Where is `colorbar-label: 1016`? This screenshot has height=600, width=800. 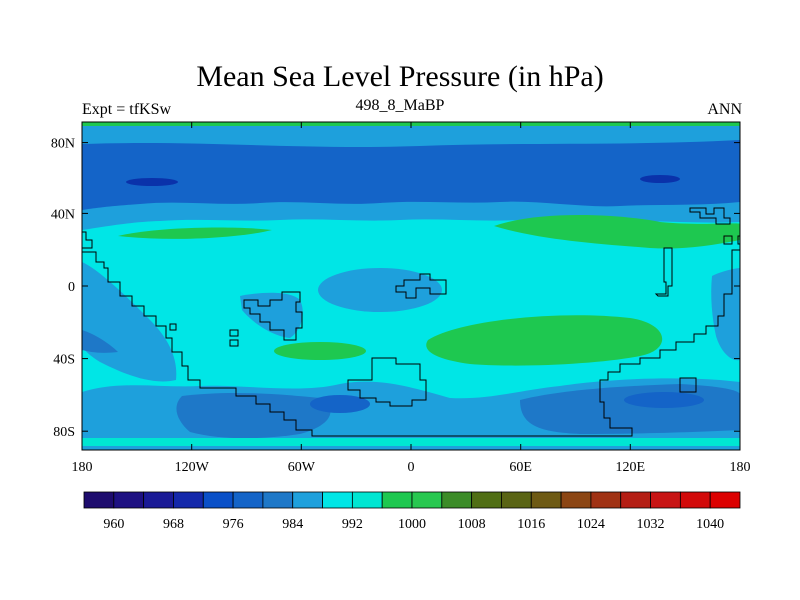 colorbar-label: 1016 is located at coordinates (531, 524).